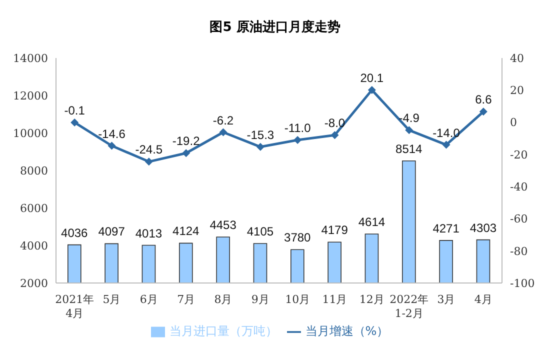 The image size is (550, 348). Describe the element at coordinates (446, 228) in the screenshot. I see `data-label: 4271` at that location.